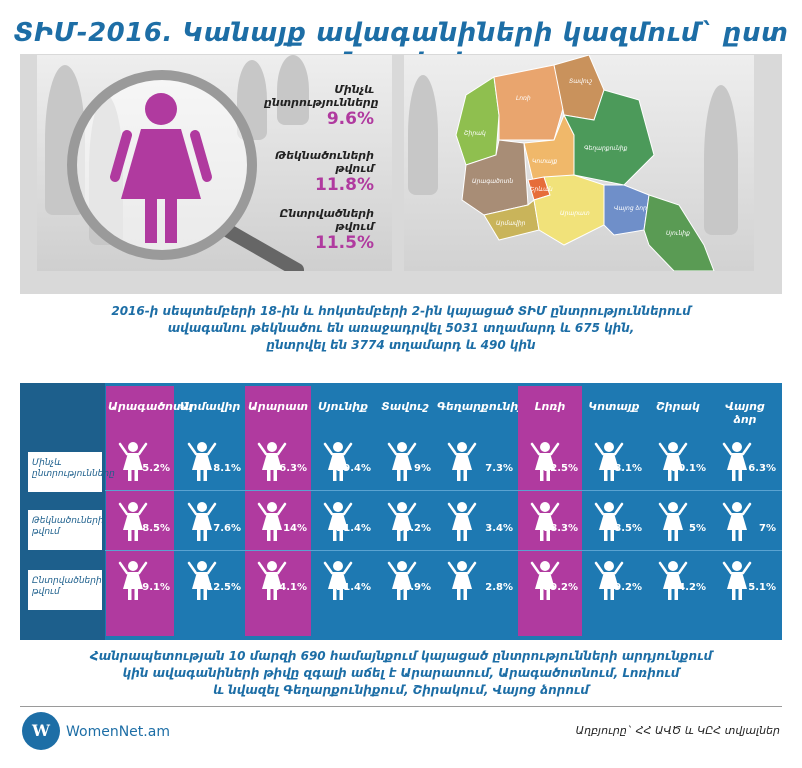 The height and width of the screenshot is (768, 802). I want to click on cell-value: 10.1%, so click(688, 468).